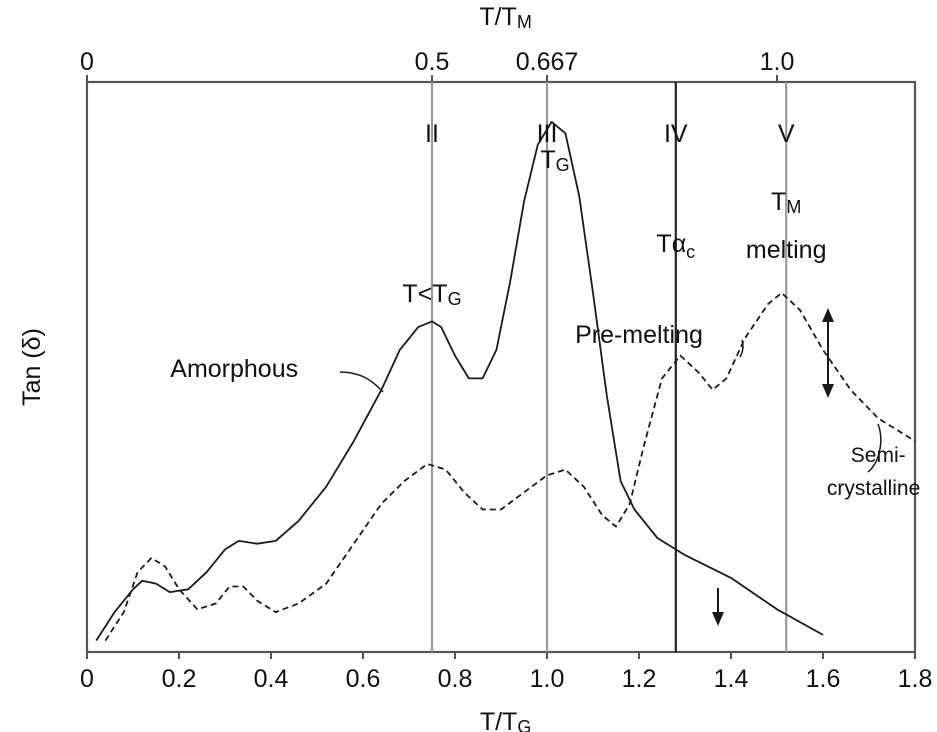 The image size is (937, 732). Describe the element at coordinates (828, 315) in the screenshot. I see `double-arrow-up-head` at that location.